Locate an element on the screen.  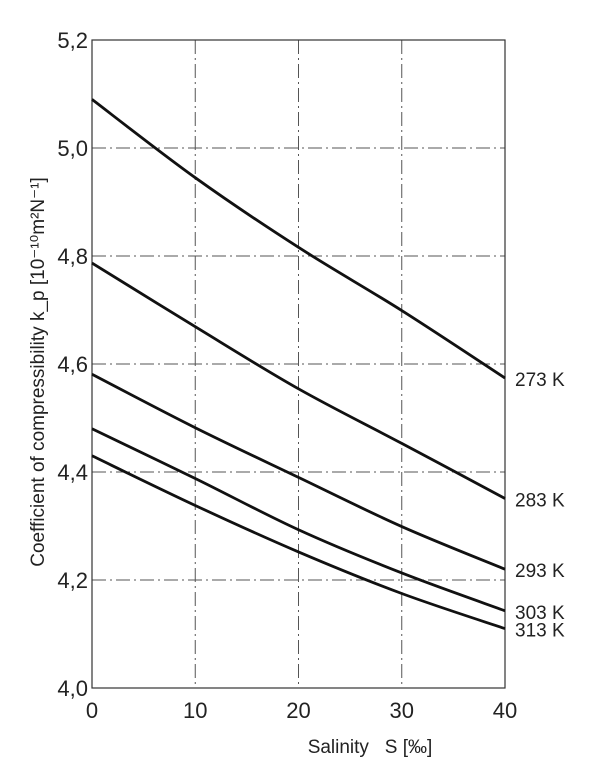
y-tick-label: 4,6 is located at coordinates (72, 364).